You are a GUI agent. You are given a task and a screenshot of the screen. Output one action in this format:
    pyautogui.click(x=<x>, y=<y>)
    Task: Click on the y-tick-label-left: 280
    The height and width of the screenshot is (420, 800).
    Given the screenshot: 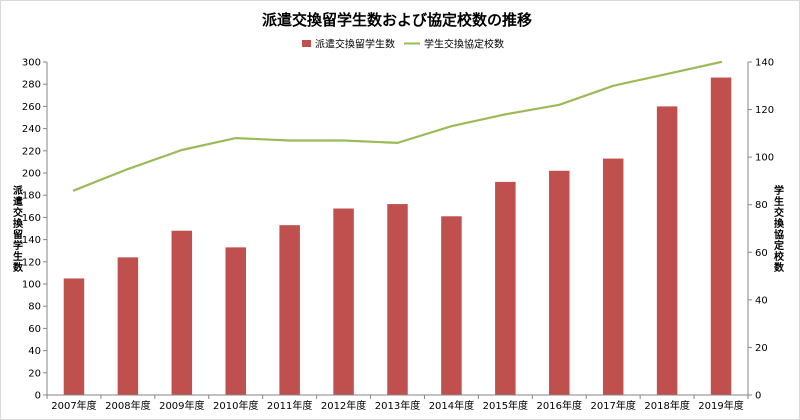 What is the action you would take?
    pyautogui.click(x=31, y=85)
    